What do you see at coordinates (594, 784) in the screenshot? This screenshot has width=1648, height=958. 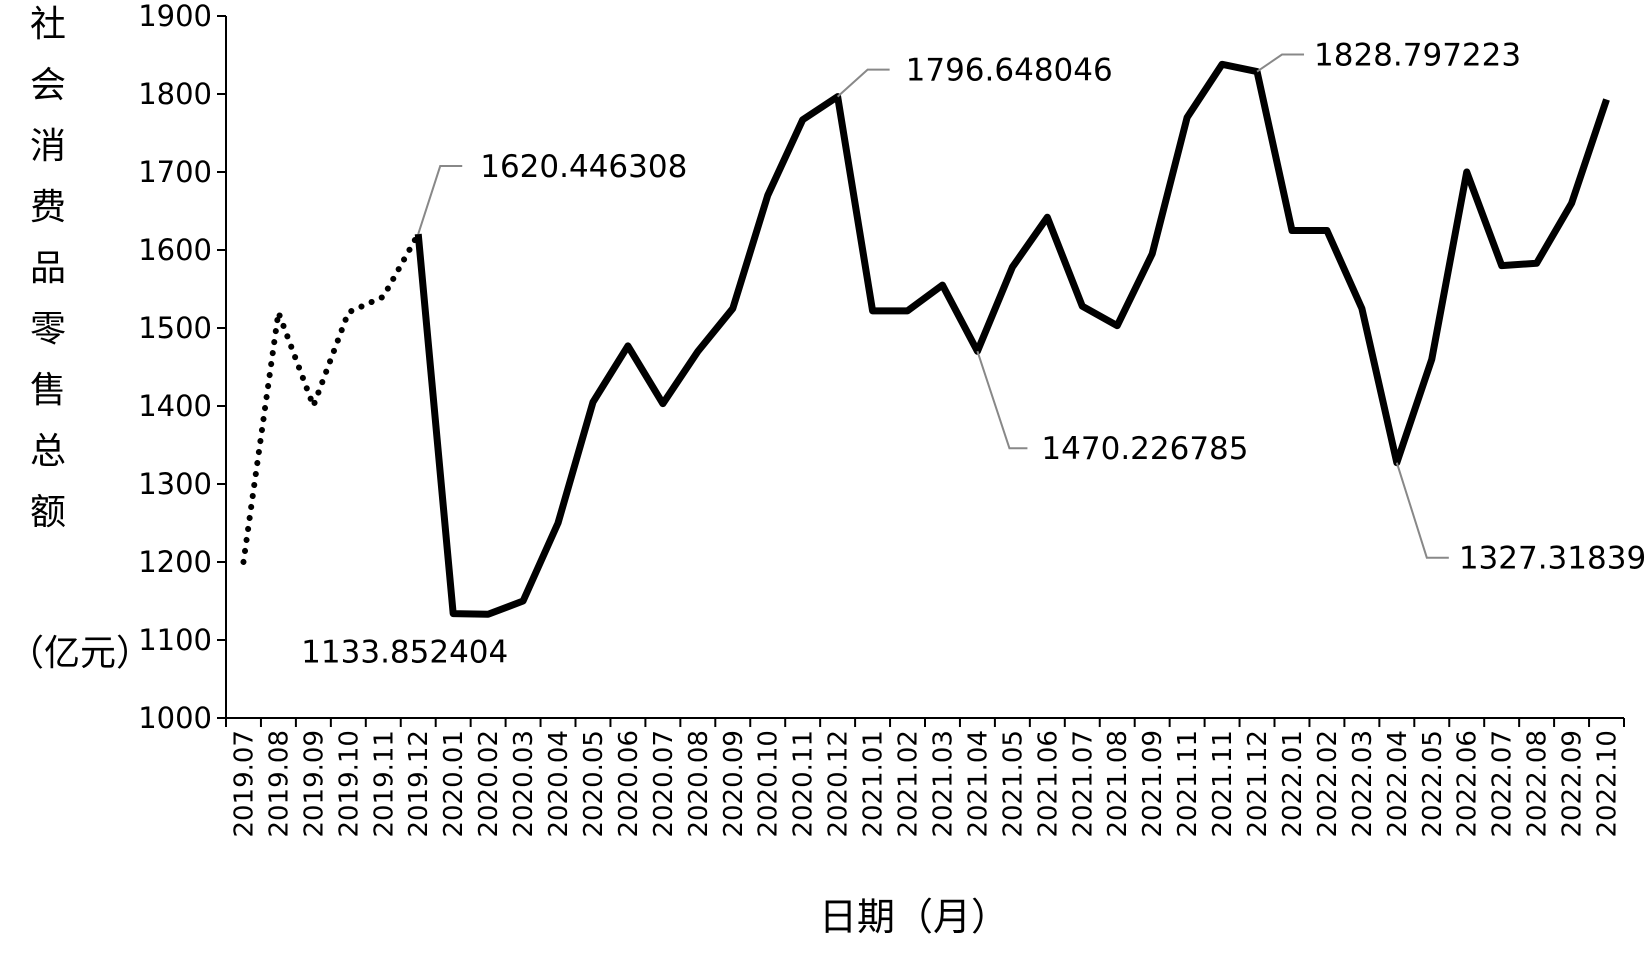 I see `x-tick-label: 2020.05` at bounding box center [594, 784].